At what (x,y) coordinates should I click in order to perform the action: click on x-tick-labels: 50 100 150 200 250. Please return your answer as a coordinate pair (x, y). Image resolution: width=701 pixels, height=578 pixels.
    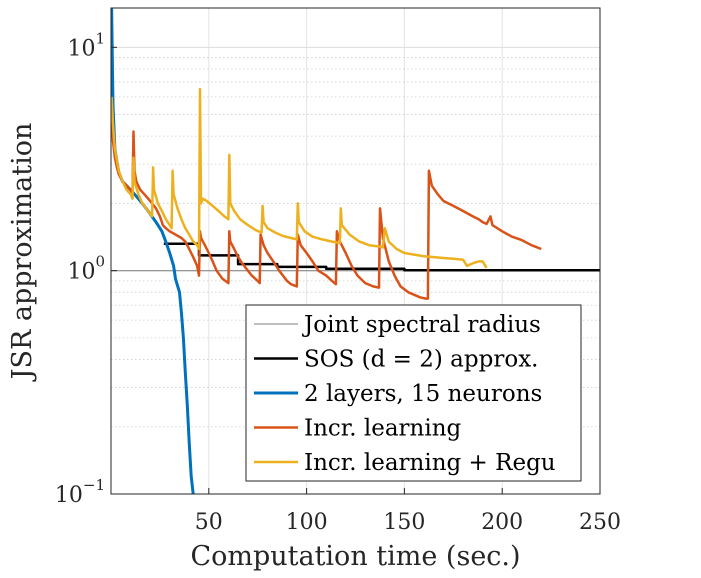
    Looking at the image, I should click on (408, 511).